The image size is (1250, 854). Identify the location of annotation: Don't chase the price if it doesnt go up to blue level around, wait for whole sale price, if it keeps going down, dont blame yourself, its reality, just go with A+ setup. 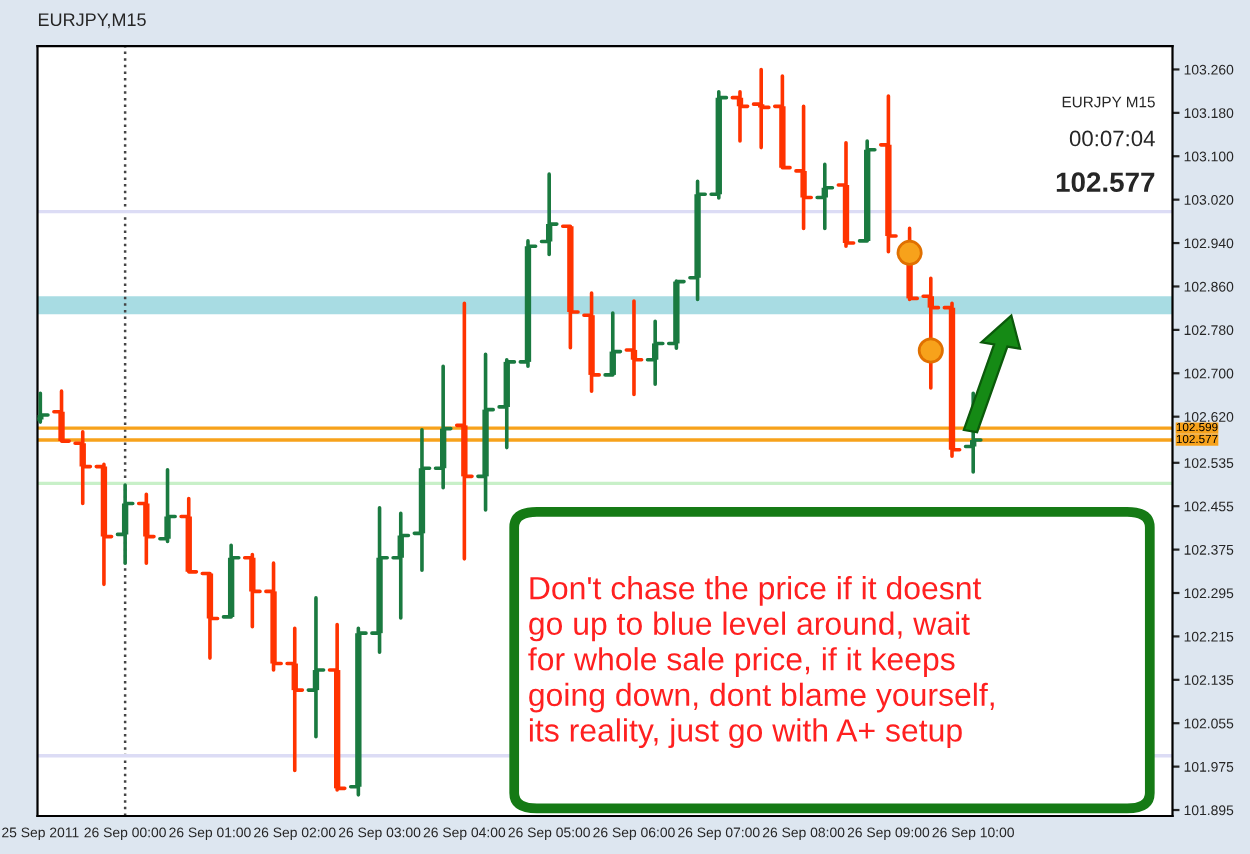
(761, 662).